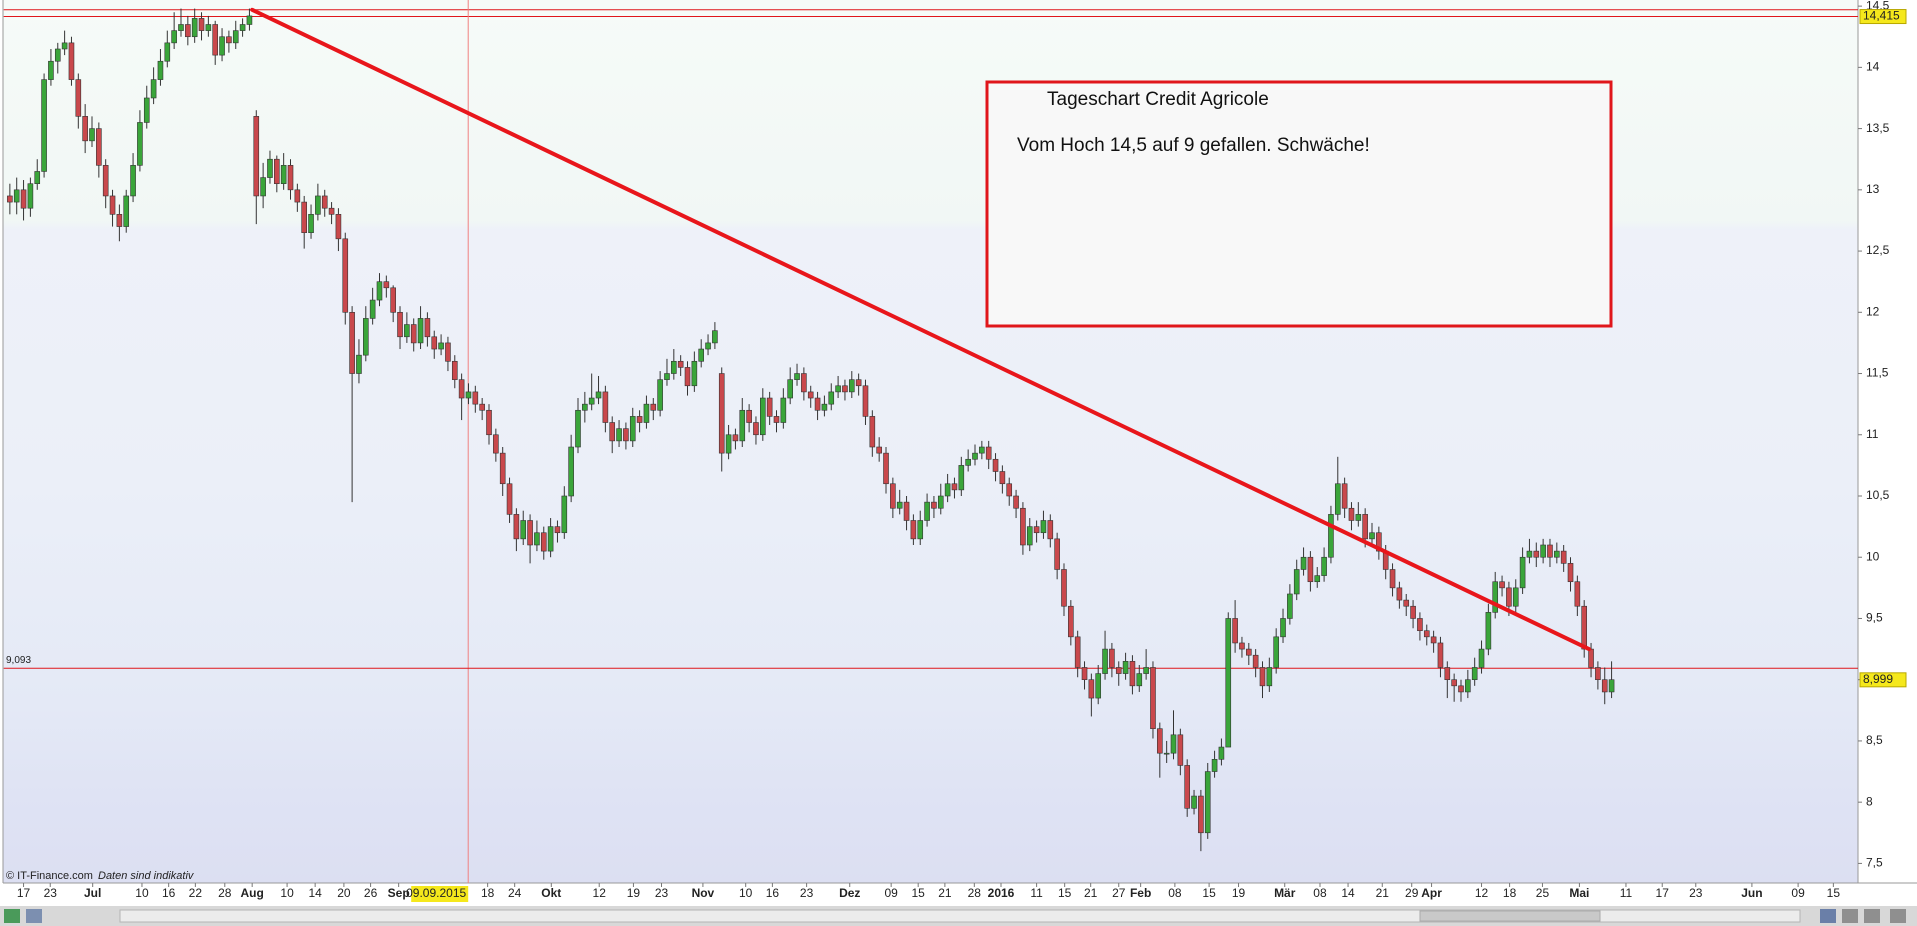 This screenshot has width=1917, height=926. Describe the element at coordinates (1874, 863) in the screenshot. I see `y-tick-label: 7,5` at that location.